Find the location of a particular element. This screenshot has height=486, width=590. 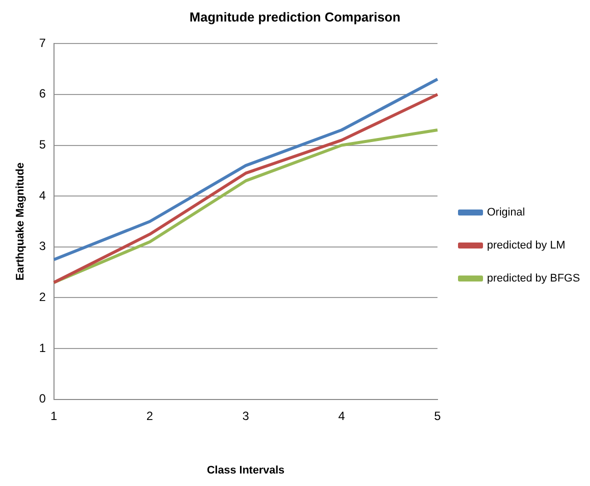

x-tick-label: 1 is located at coordinates (54, 415).